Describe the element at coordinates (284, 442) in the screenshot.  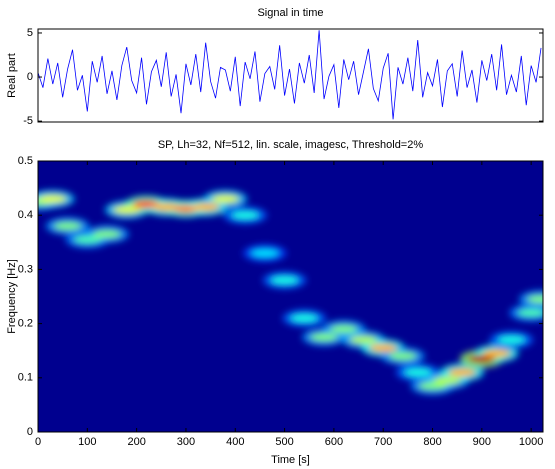
I see `x-tick-label: 500` at that location.